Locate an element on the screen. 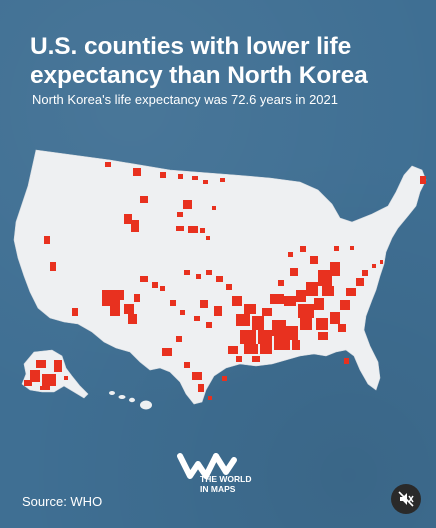 This screenshot has width=436, height=528. source-label: Source: WHO is located at coordinates (62, 501).